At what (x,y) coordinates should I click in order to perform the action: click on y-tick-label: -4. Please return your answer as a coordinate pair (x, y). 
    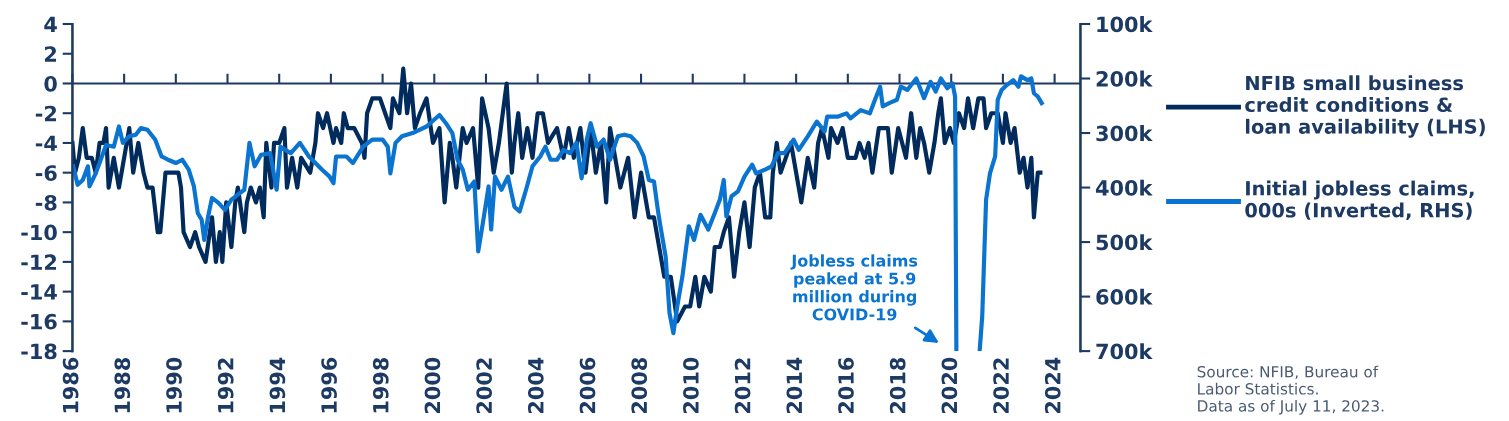
    Looking at the image, I should click on (46, 143).